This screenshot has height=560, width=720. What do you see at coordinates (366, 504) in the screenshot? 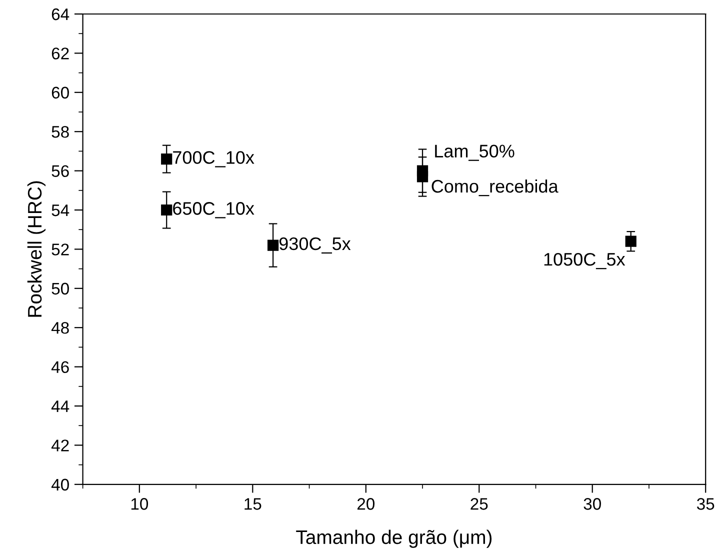
I see `x-tick-label: 20` at bounding box center [366, 504].